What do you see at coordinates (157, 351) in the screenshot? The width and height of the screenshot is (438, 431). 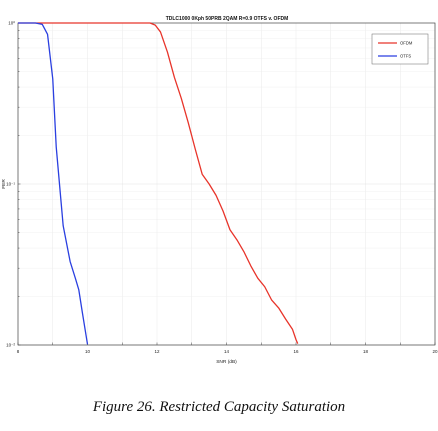 I see `x-tick-label: 12` at bounding box center [157, 351].